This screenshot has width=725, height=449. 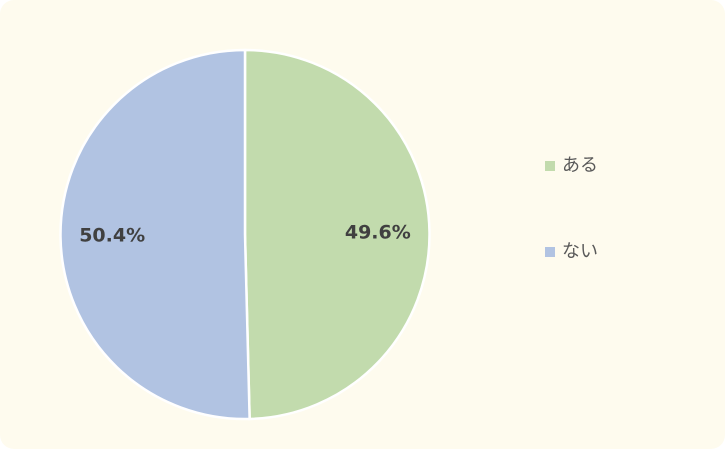 What do you see at coordinates (378, 232) in the screenshot?
I see `data-label-aru: 49.6%` at bounding box center [378, 232].